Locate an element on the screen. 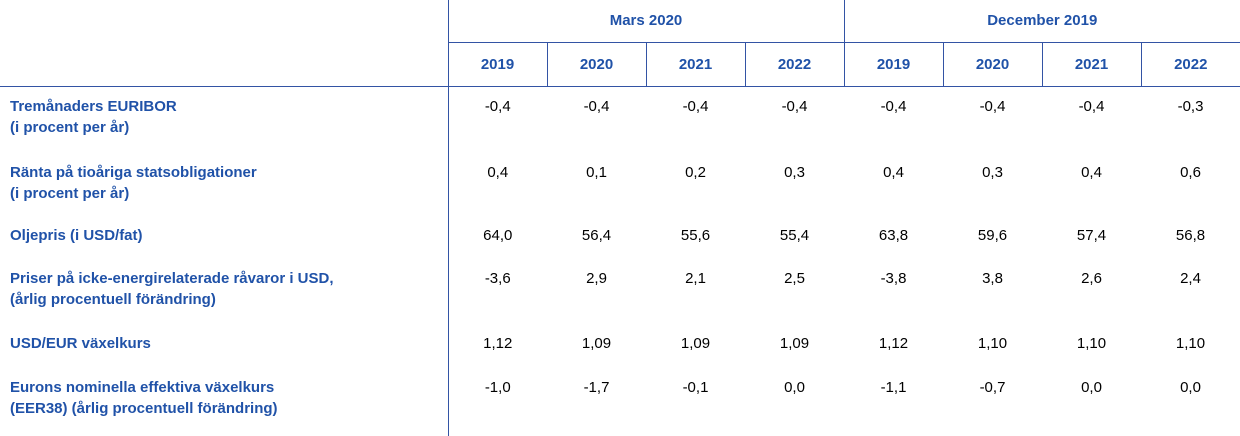 The height and width of the screenshot is (436, 1240). value-cell: 57,4 is located at coordinates (1091, 235).